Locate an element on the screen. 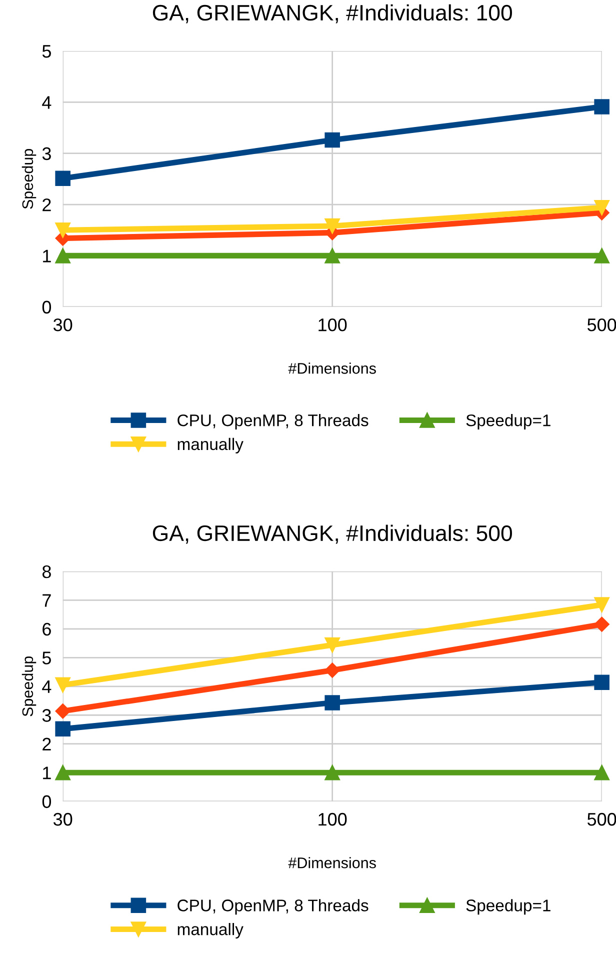 This screenshot has height=962, width=616. y-tick-label: 8 is located at coordinates (46, 571).